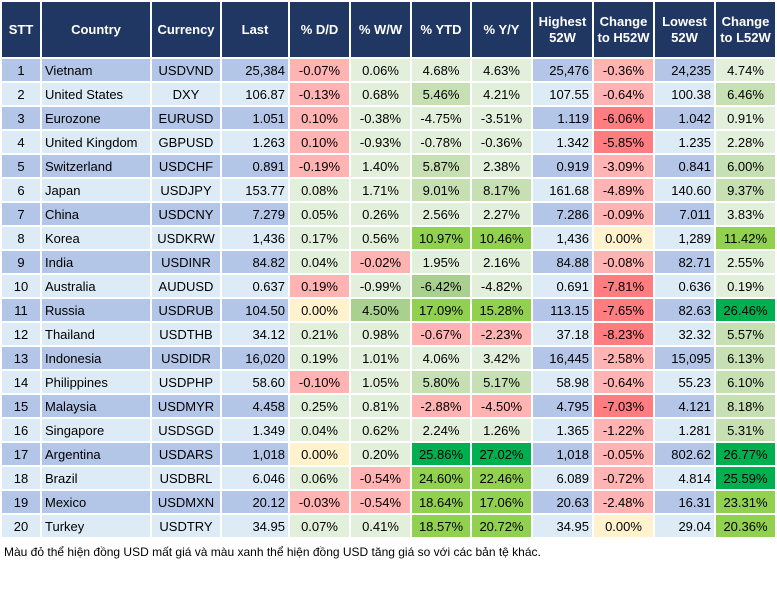  I want to click on cell-last: 7.279, so click(255, 214).